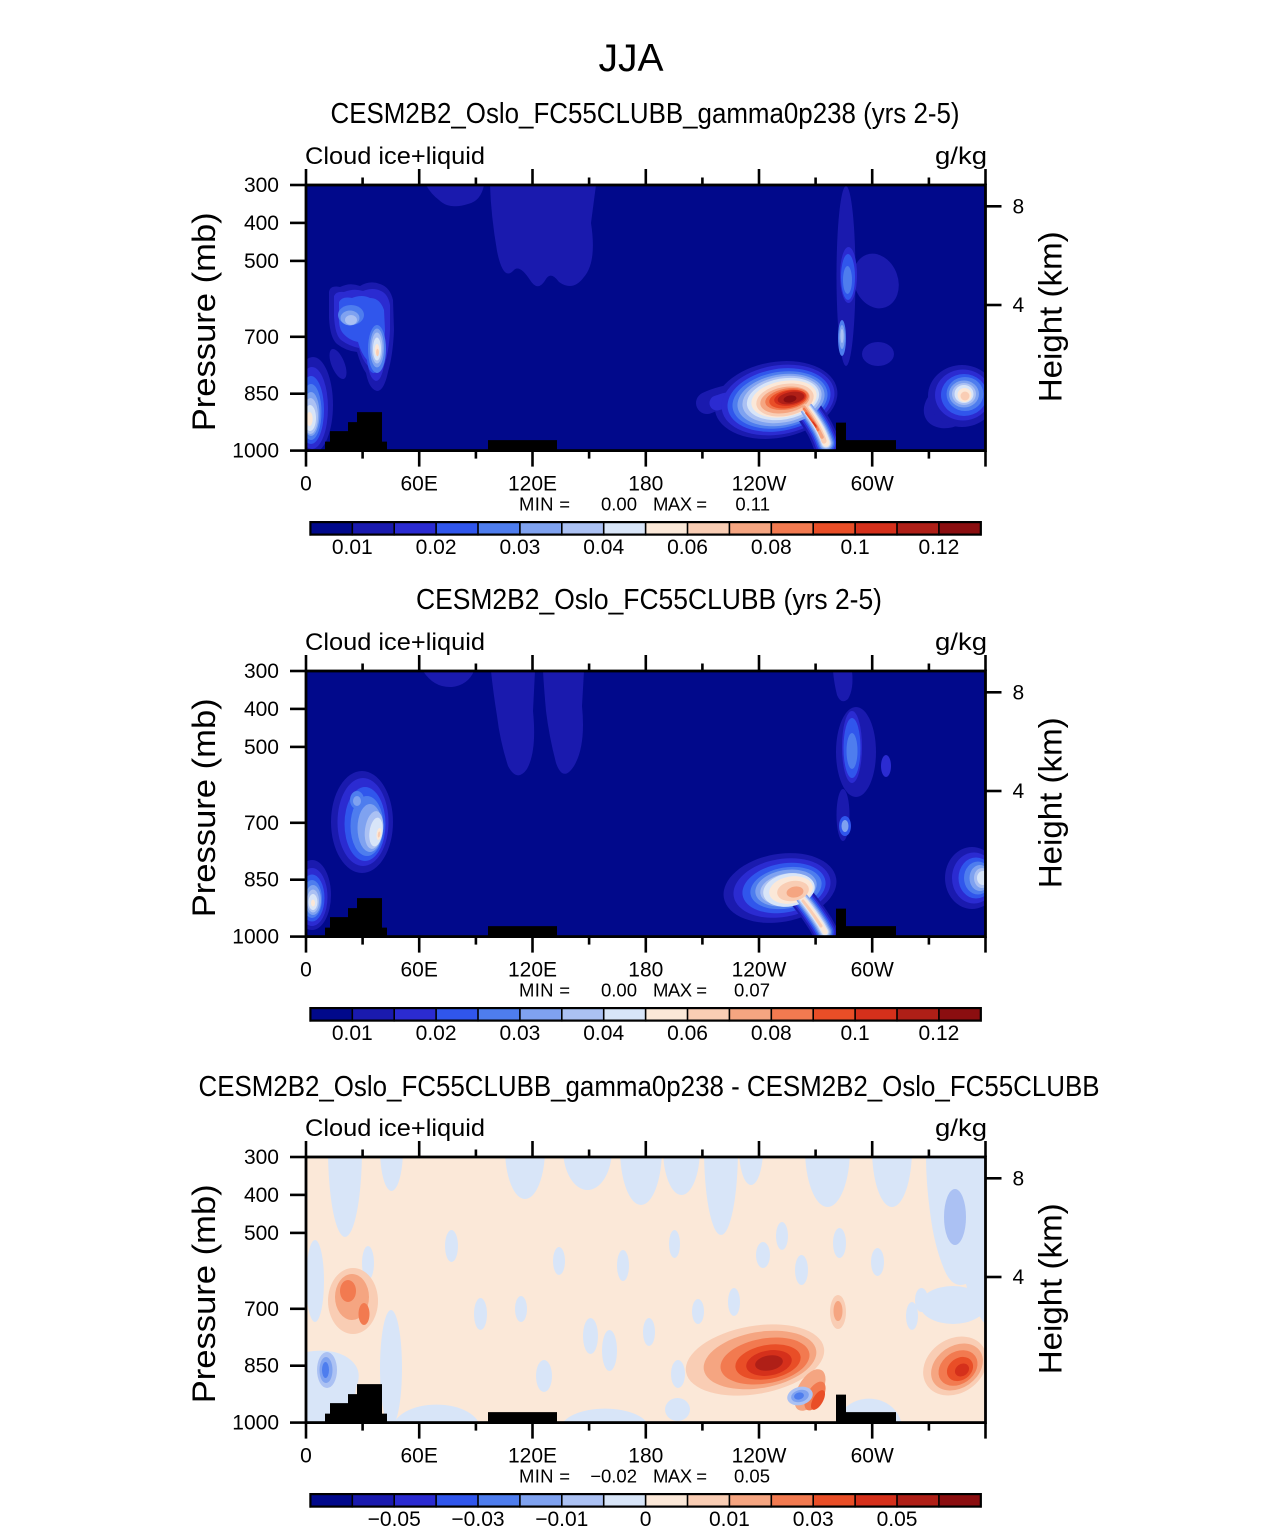  I want to click on svg-text: −0.05, so click(394, 1519).